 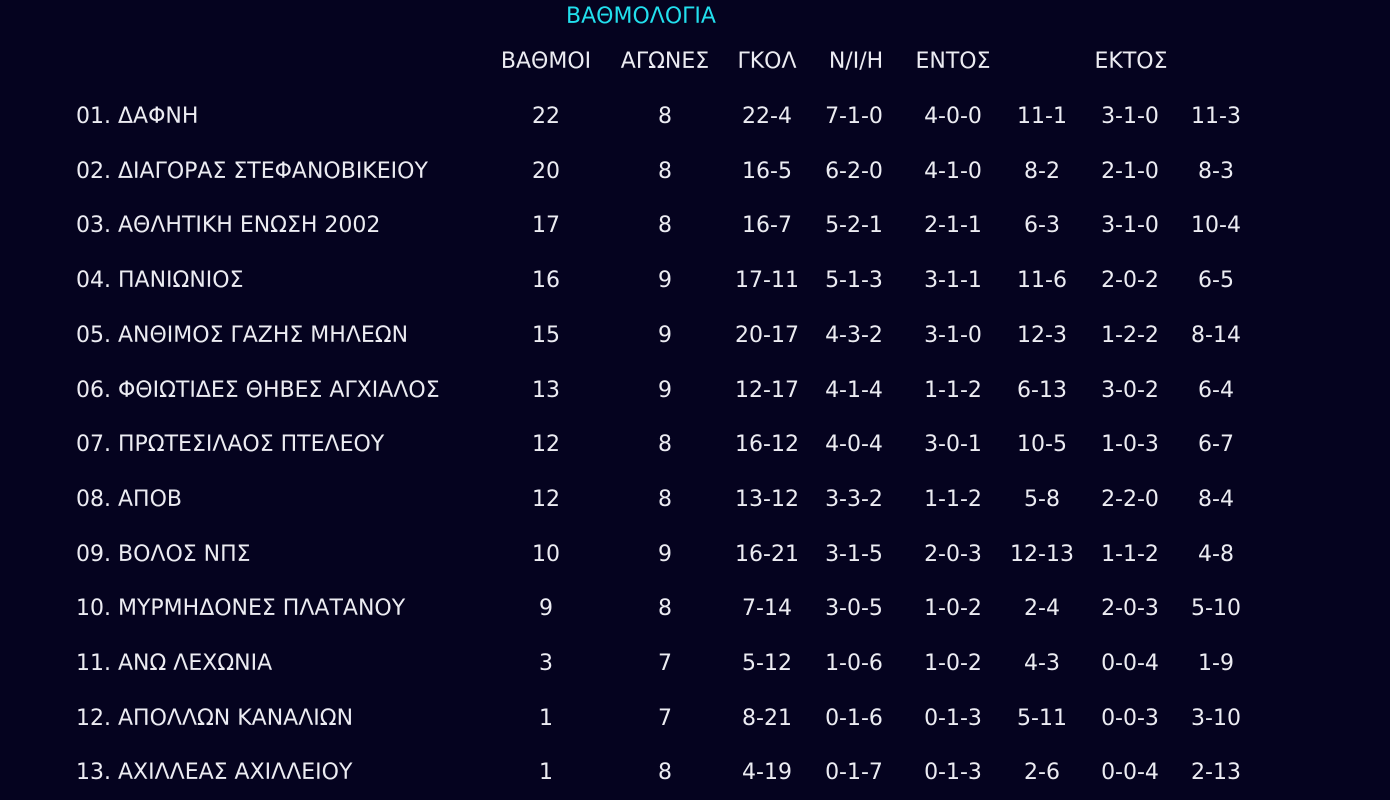 What do you see at coordinates (767, 663) in the screenshot?
I see `cell-goals: 5-12` at bounding box center [767, 663].